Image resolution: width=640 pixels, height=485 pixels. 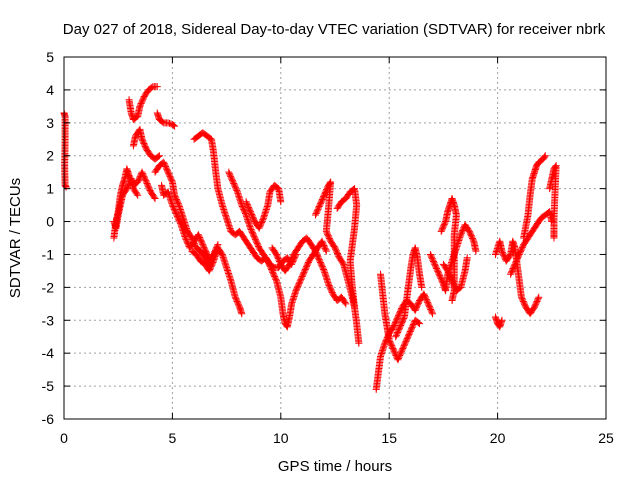 I want to click on series-t11, so click(x=263, y=206).